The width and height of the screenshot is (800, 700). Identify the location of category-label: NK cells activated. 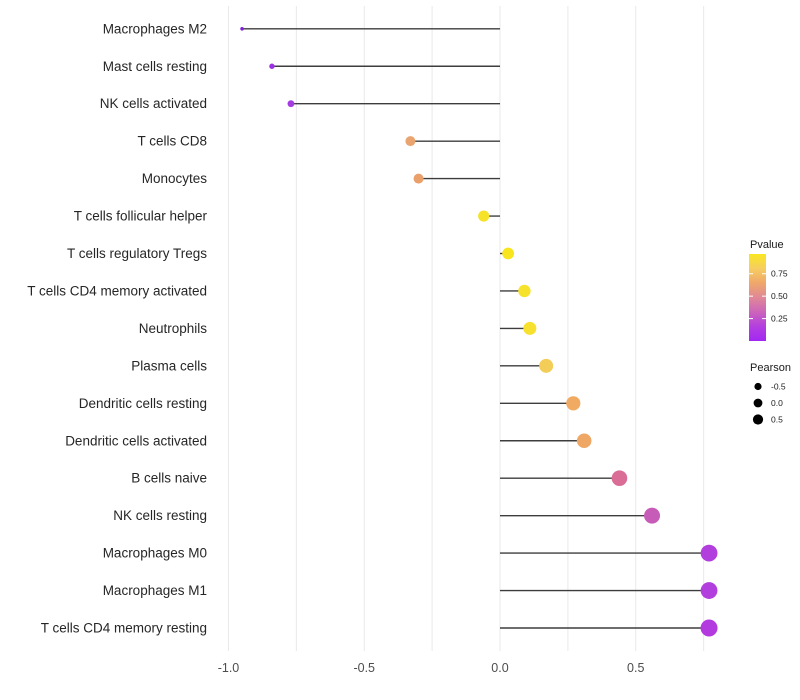
(153, 103).